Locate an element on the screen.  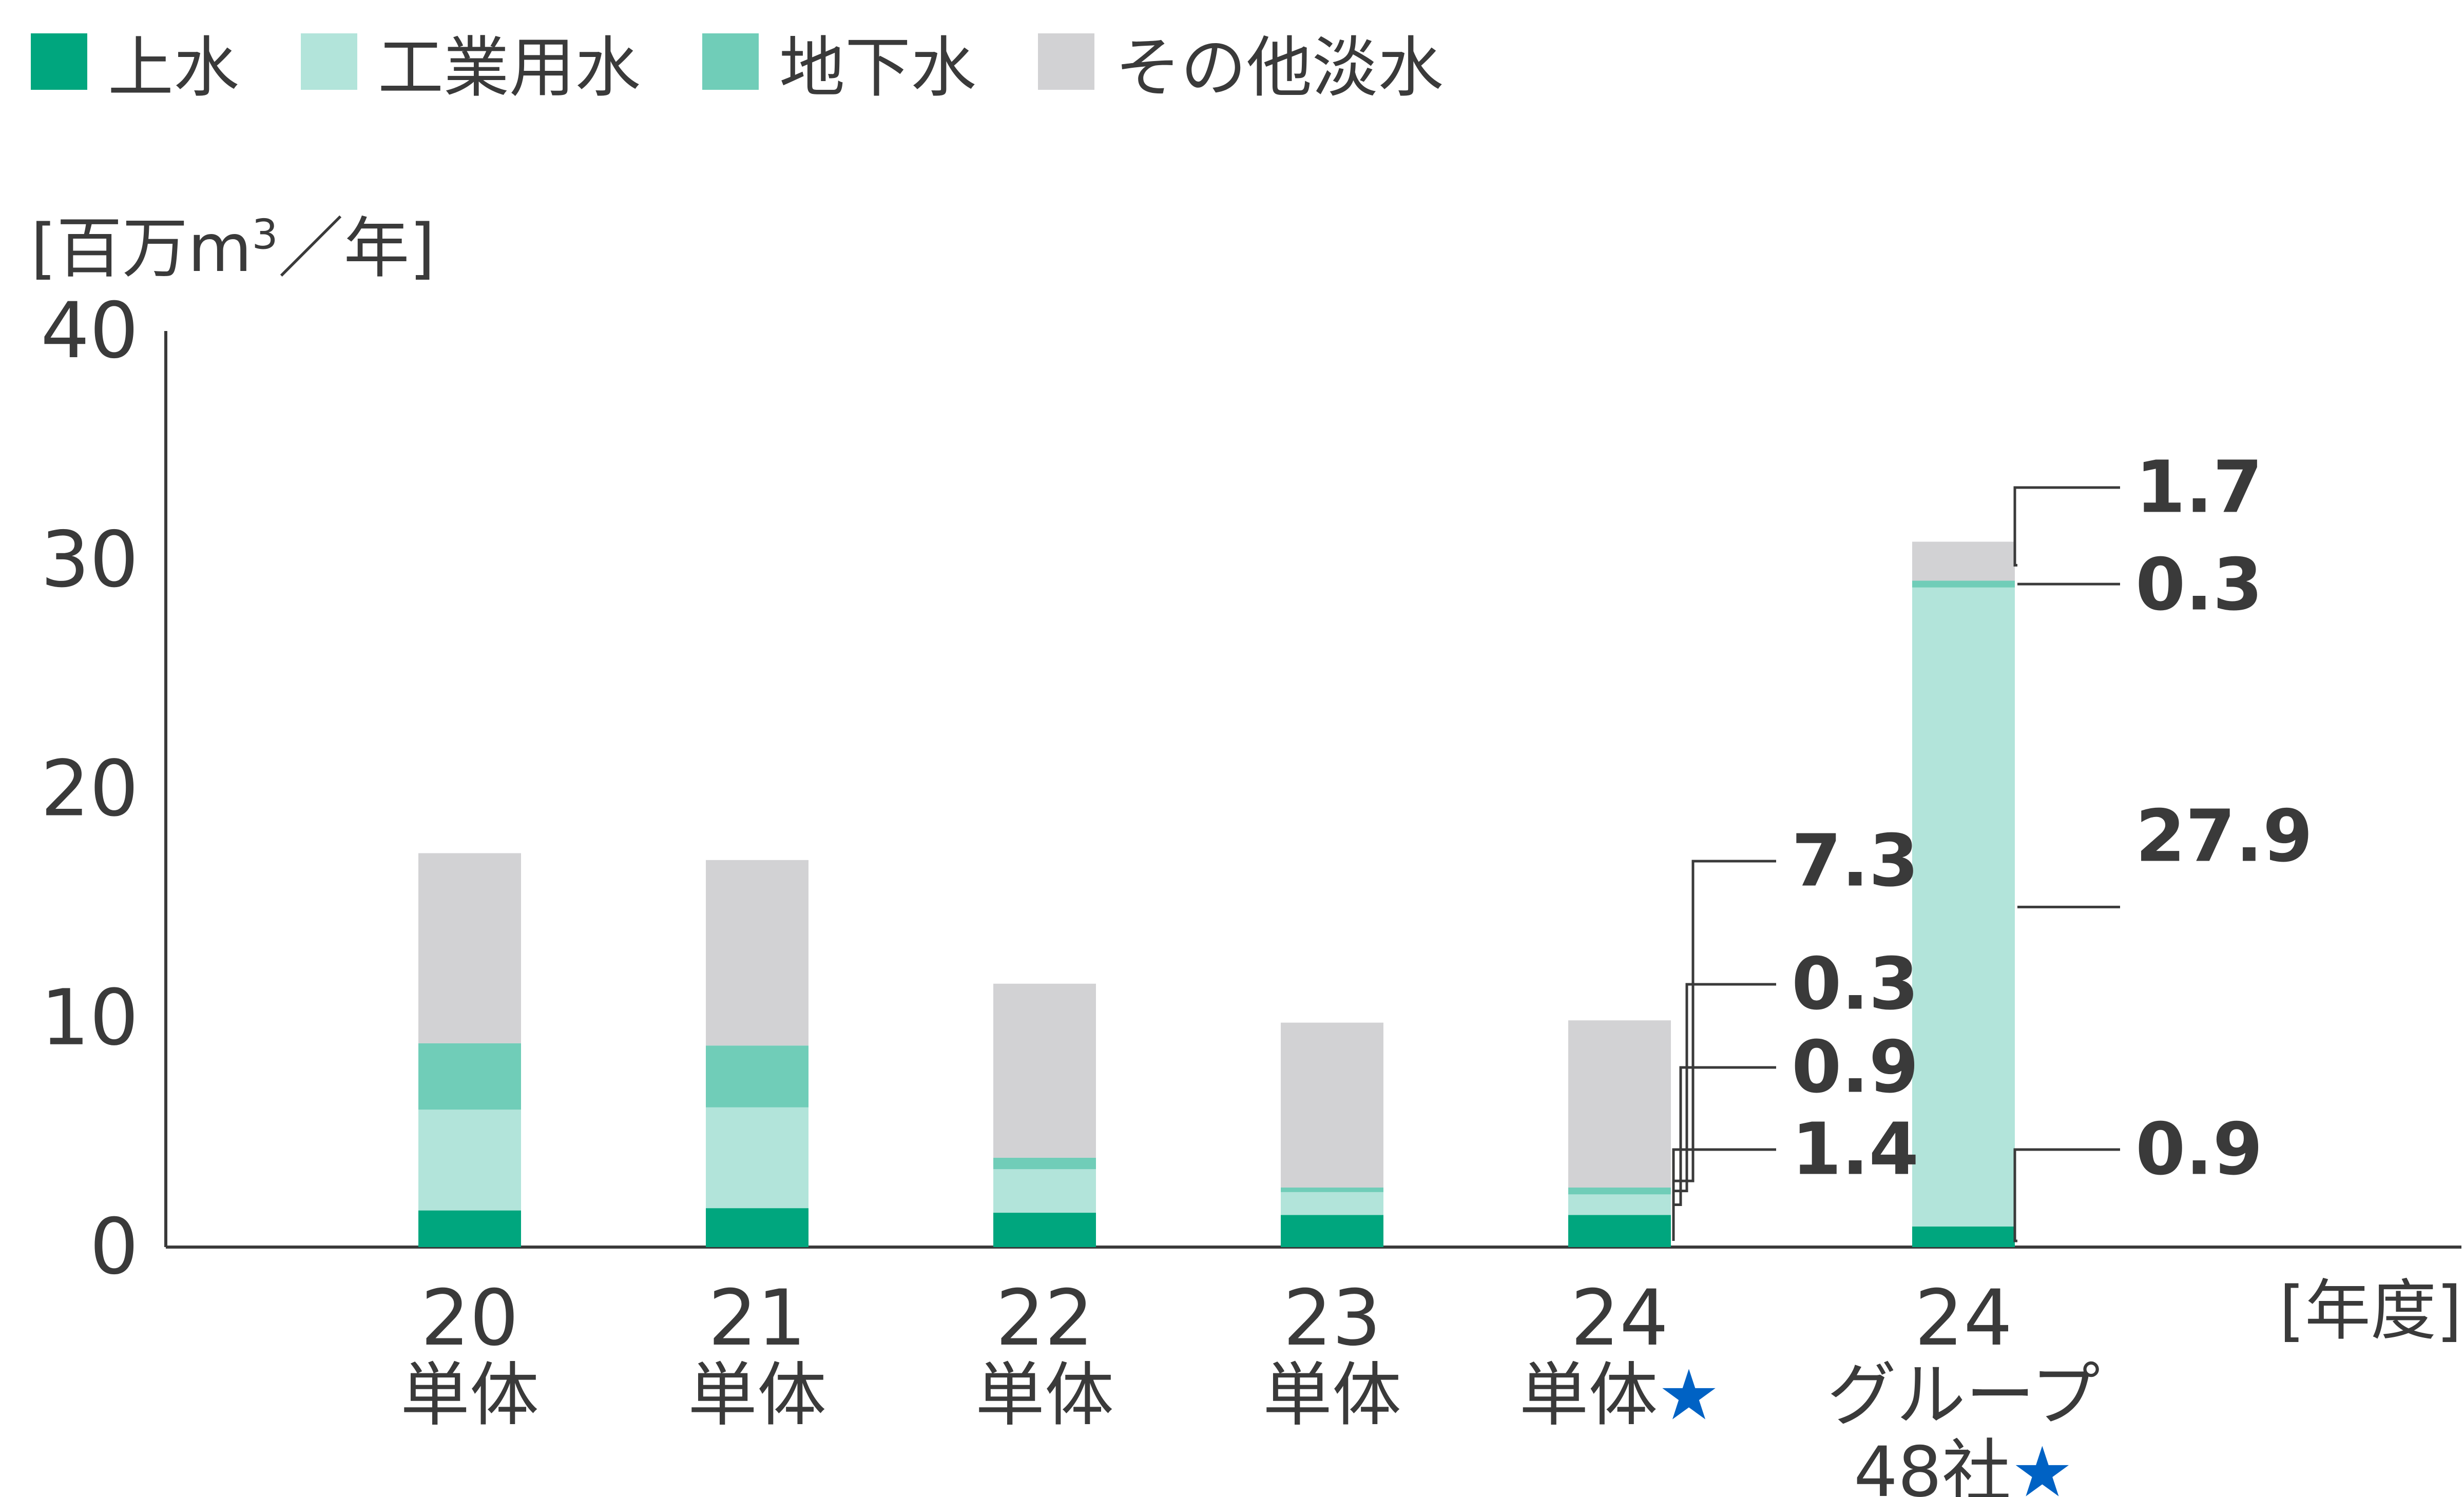
y-unit-superscript: 3 is located at coordinates (265, 234).